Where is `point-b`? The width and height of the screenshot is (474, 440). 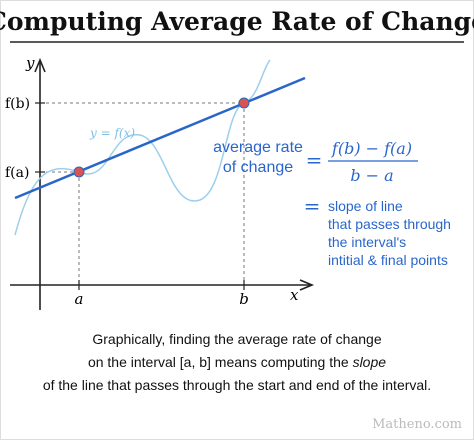 point-b is located at coordinates (244, 103).